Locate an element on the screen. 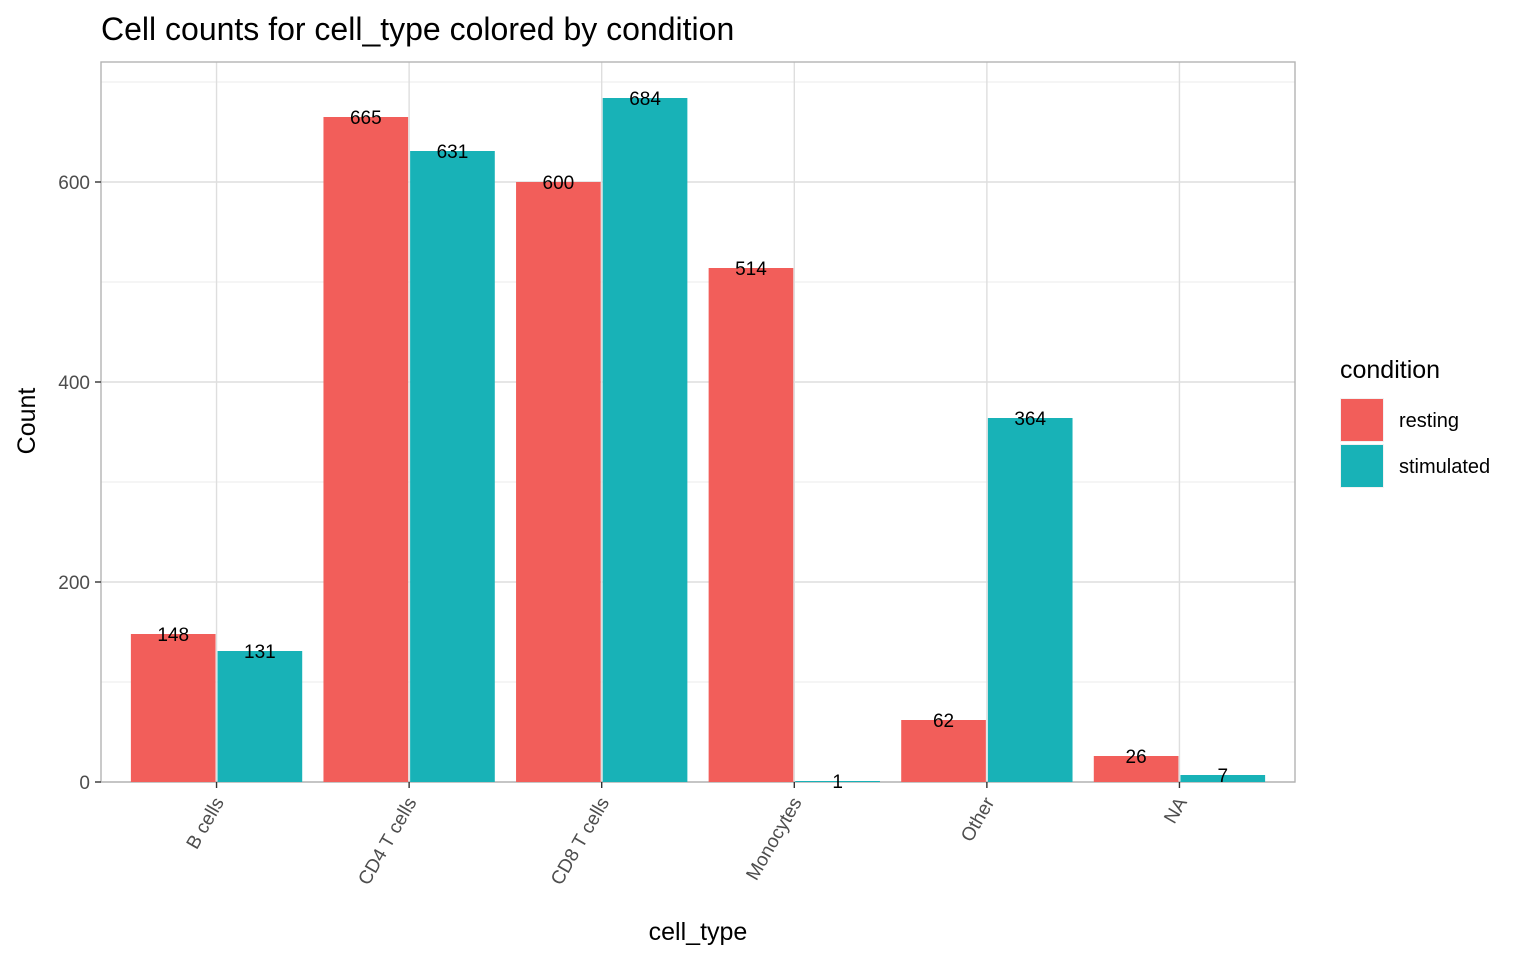 The height and width of the screenshot is (960, 1536). legend-swatch-stimulated is located at coordinates (1362, 466).